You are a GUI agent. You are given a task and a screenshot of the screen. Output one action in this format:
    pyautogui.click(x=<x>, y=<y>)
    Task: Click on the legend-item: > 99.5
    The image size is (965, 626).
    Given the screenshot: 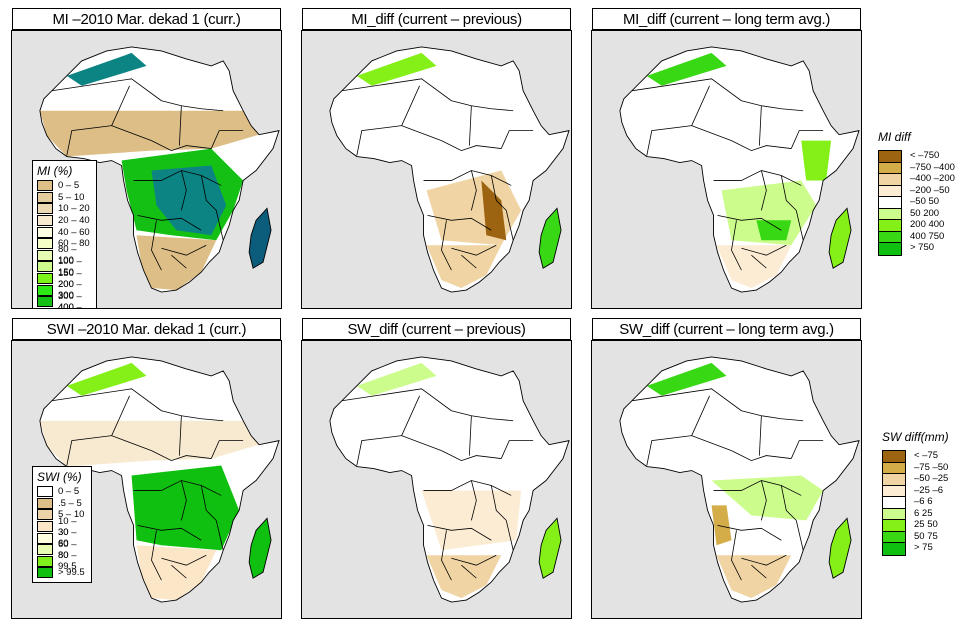 What is the action you would take?
    pyautogui.click(x=62, y=573)
    